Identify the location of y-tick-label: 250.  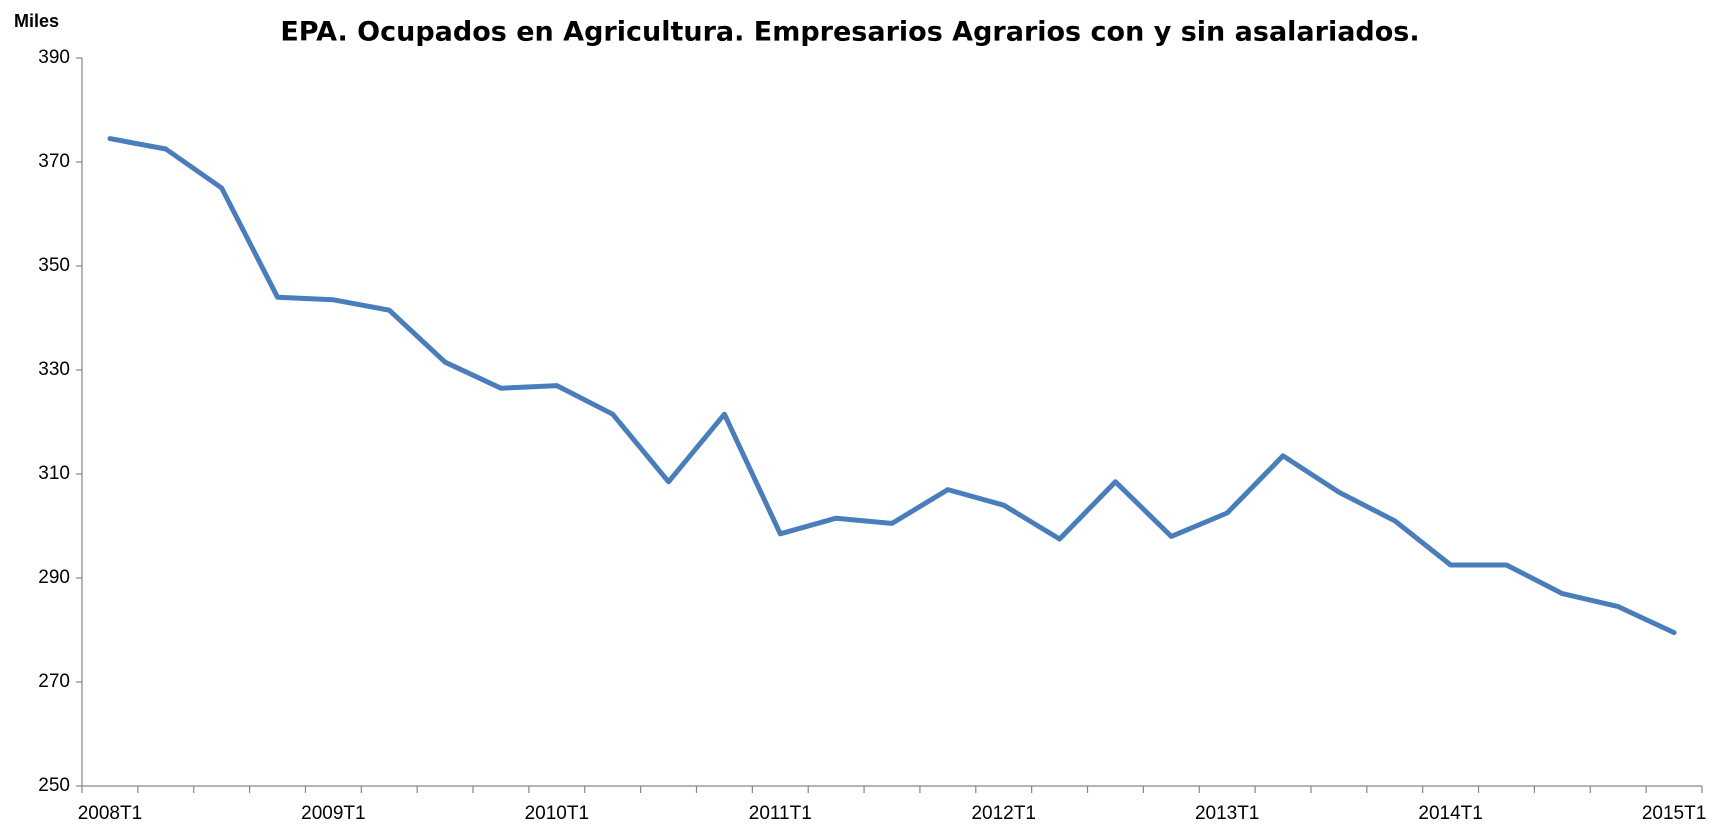
(54, 785).